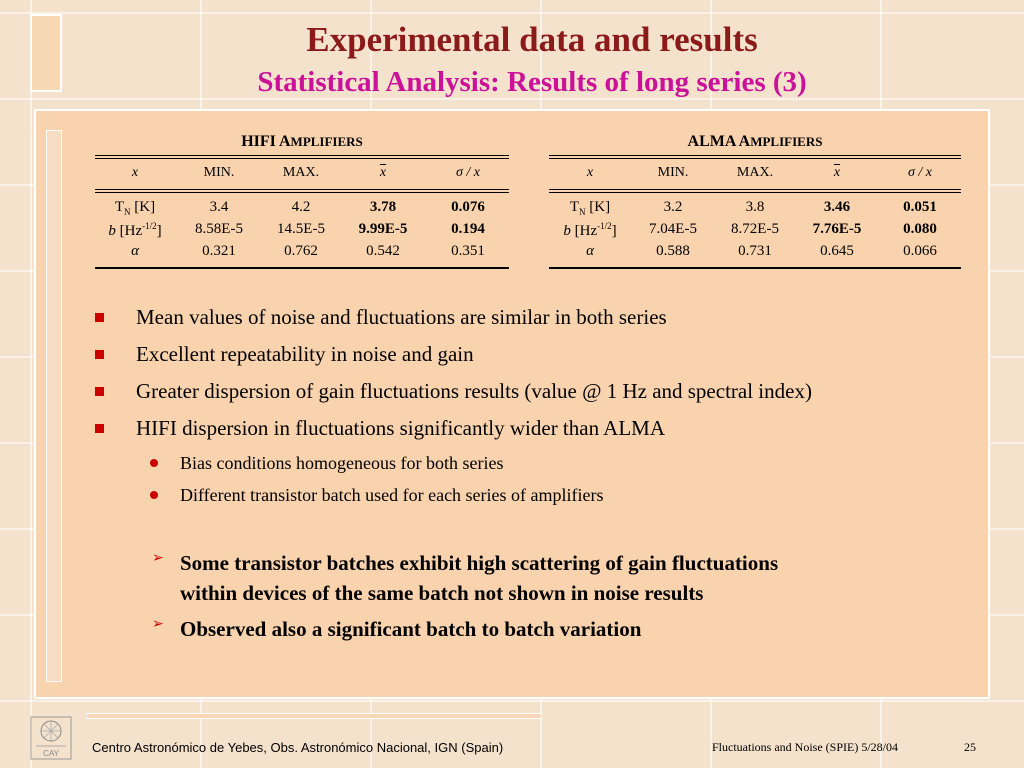 This screenshot has width=1024, height=768. I want to click on table-row: TN [K] 3.4 4.2 3.78 0.076, so click(302, 210).